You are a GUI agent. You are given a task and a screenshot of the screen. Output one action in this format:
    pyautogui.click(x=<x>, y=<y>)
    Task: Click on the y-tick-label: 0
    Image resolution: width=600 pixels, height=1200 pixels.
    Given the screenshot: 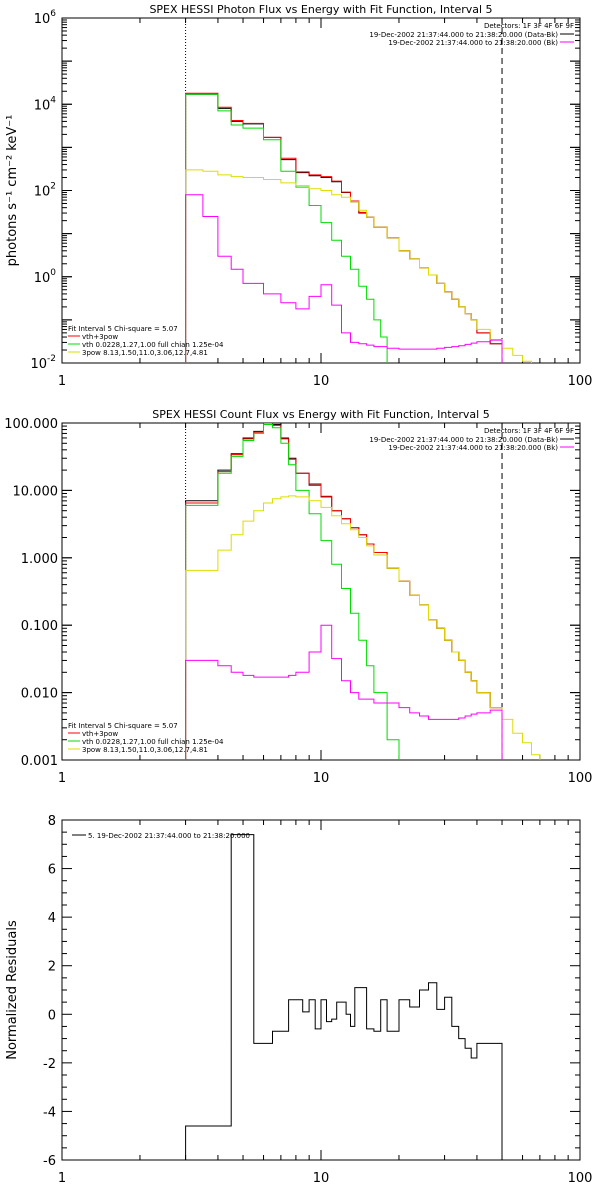 What is the action you would take?
    pyautogui.click(x=52, y=1015)
    